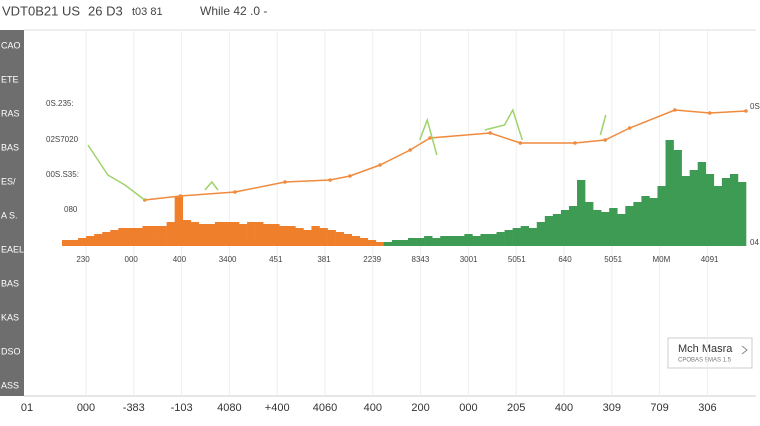 Image resolution: width=760 pixels, height=426 pixels. I want to click on bottom-label: 200, so click(420, 408).